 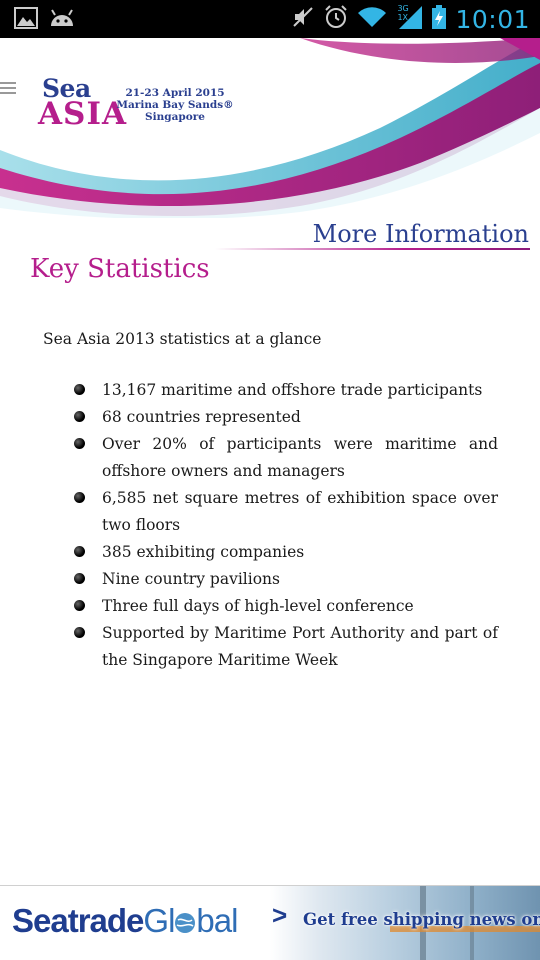 What do you see at coordinates (303, 19) in the screenshot?
I see `mute-icon` at bounding box center [303, 19].